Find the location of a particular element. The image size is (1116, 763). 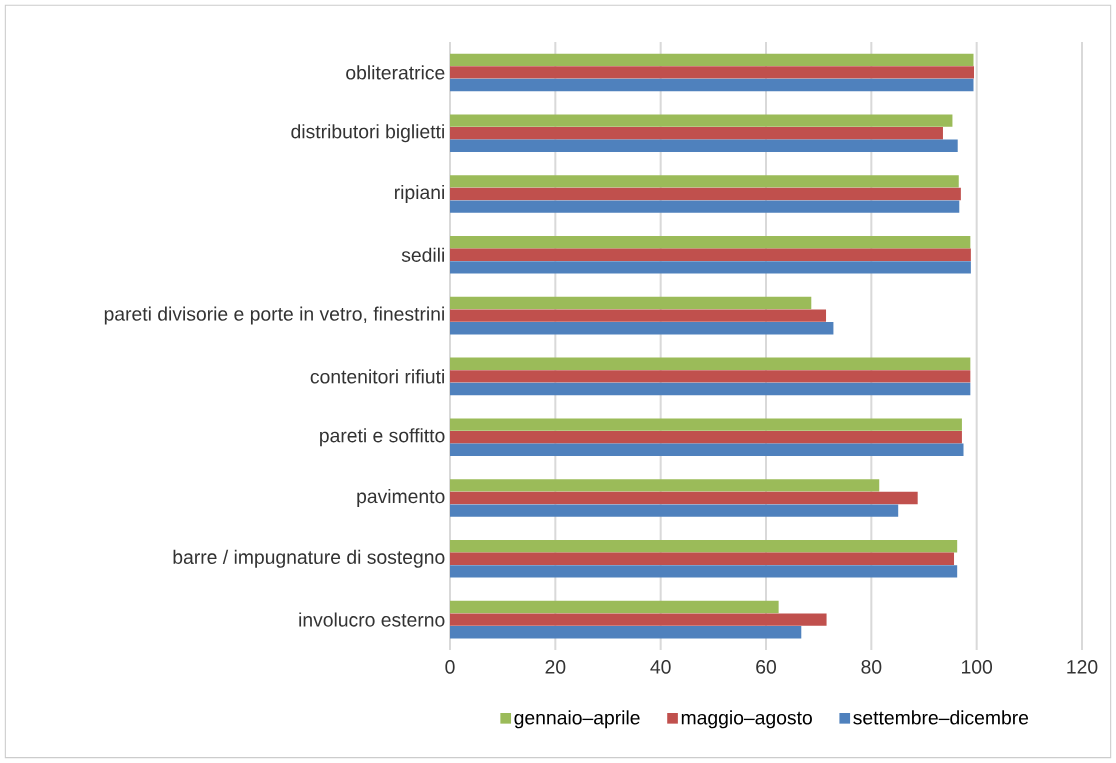

legend-label: gennaio–aprile is located at coordinates (577, 719).